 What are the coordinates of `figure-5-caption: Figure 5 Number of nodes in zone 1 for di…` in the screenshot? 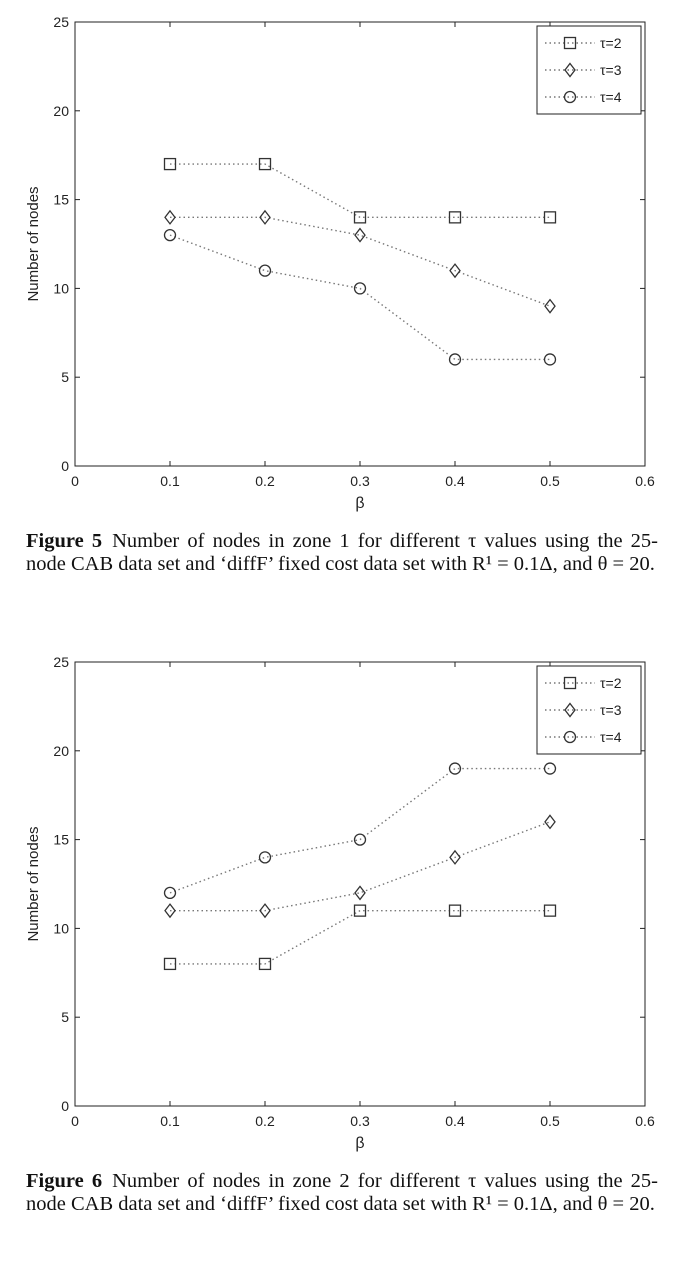 It's located at (342, 553).